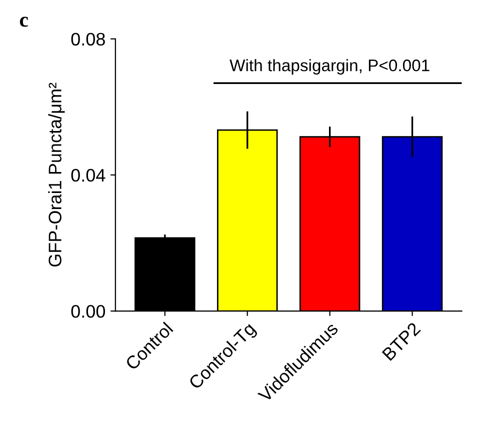 The image size is (481, 432). I want to click on y-tick-label: 0.08, so click(88, 39).